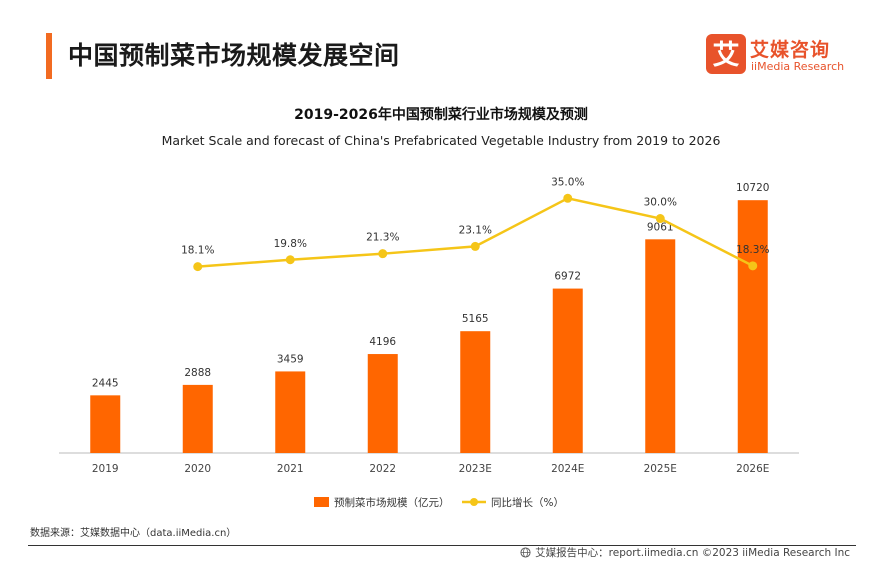  I want to click on bar-2026E, so click(752, 326).